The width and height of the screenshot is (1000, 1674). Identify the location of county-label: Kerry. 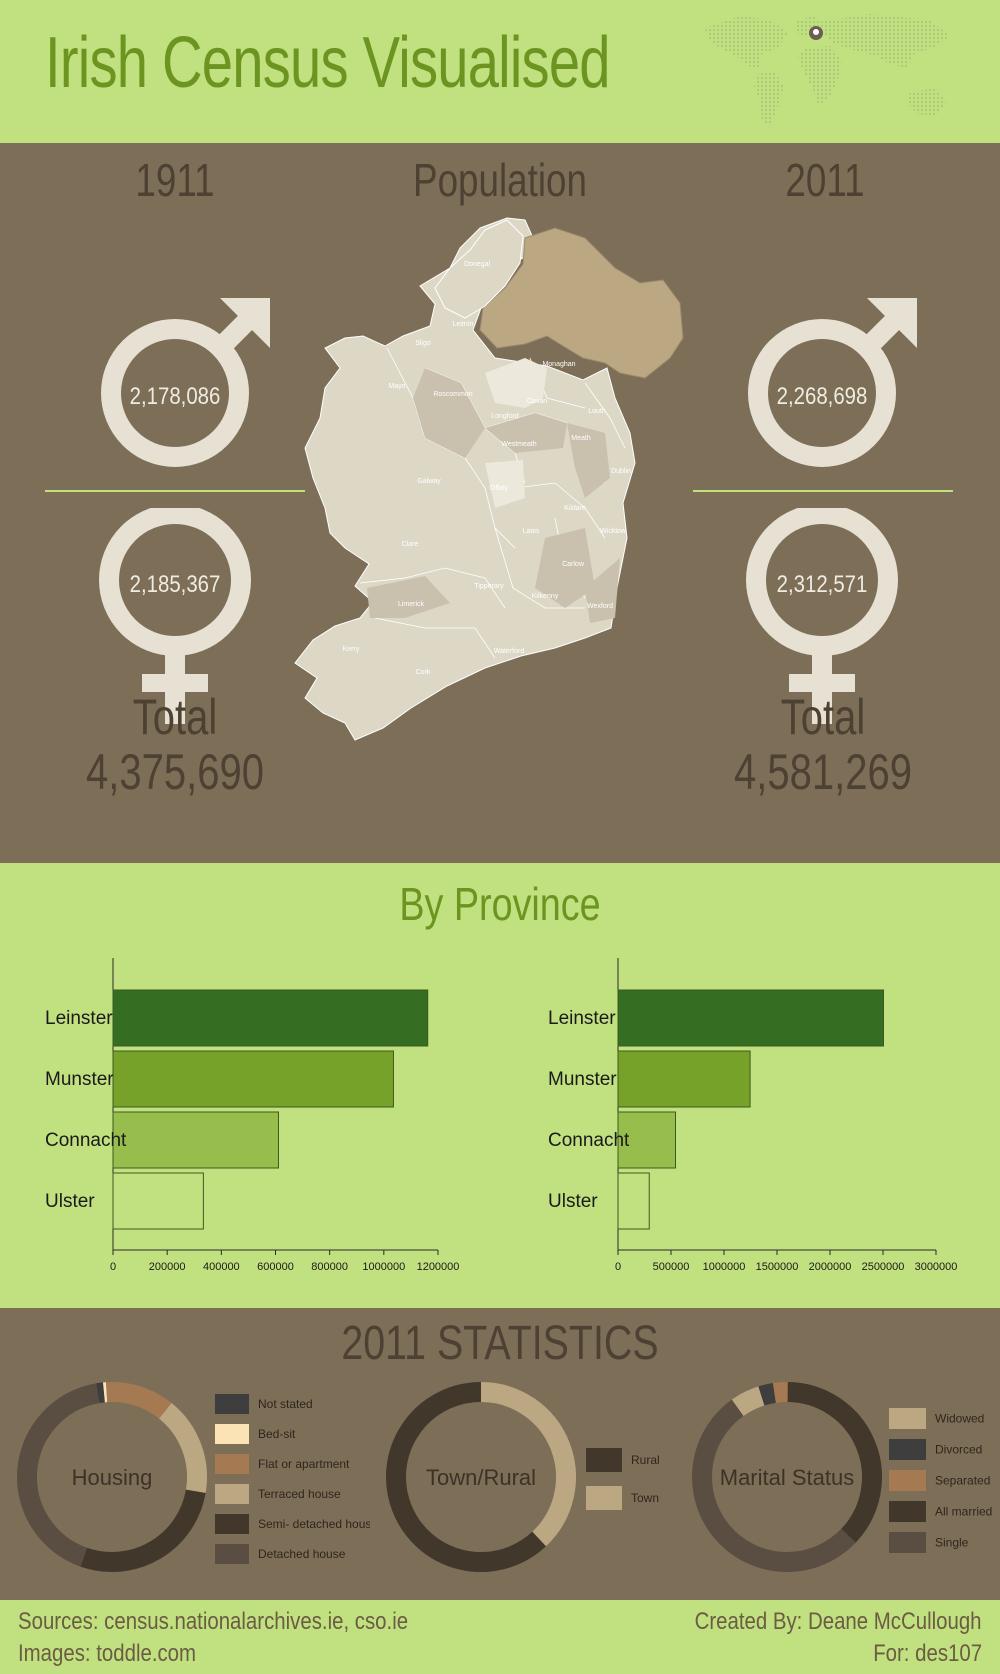
(351, 649).